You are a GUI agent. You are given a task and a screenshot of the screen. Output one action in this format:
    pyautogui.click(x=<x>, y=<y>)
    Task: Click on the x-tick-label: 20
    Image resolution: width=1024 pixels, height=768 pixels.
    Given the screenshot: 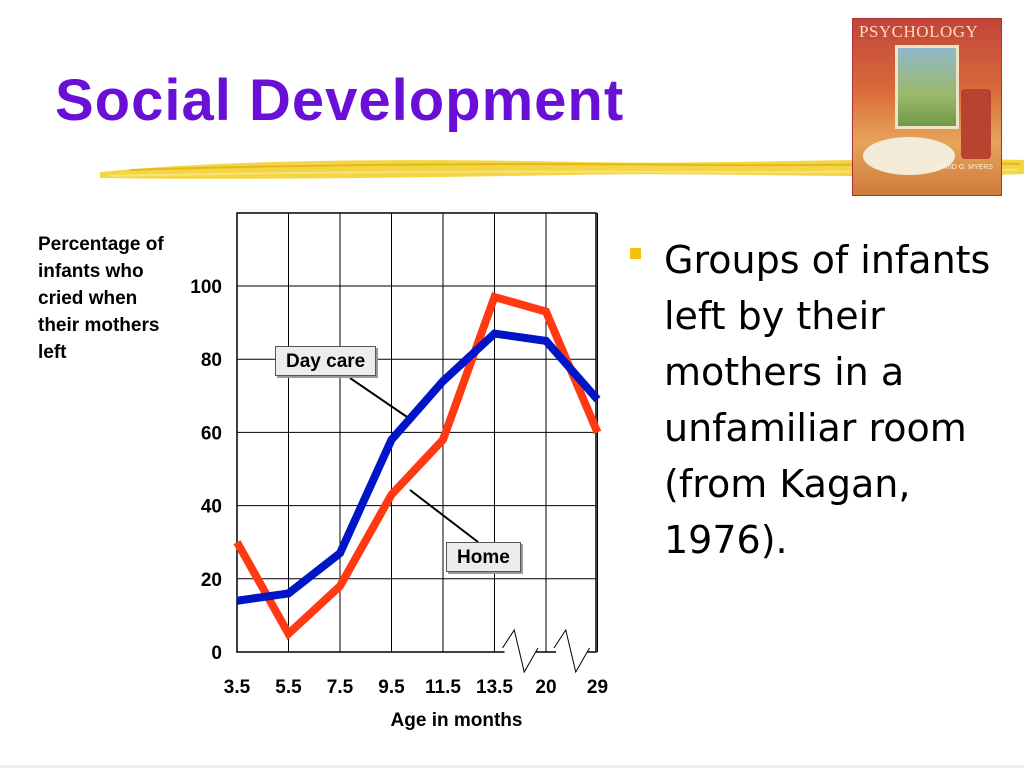 What is the action you would take?
    pyautogui.click(x=545, y=687)
    